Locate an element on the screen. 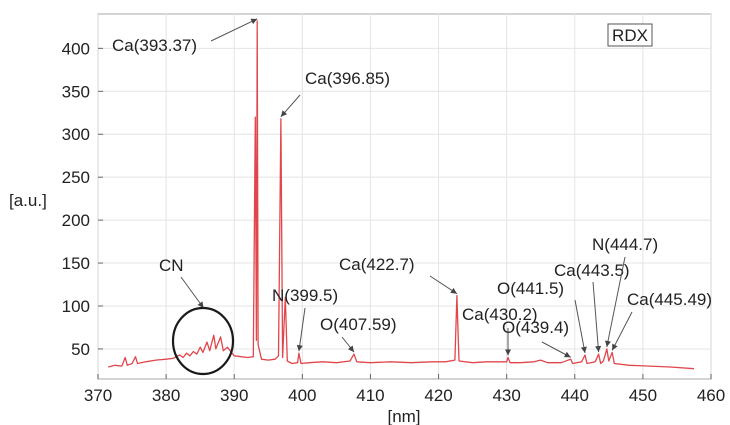  x-tick-label: 370 is located at coordinates (98, 395).